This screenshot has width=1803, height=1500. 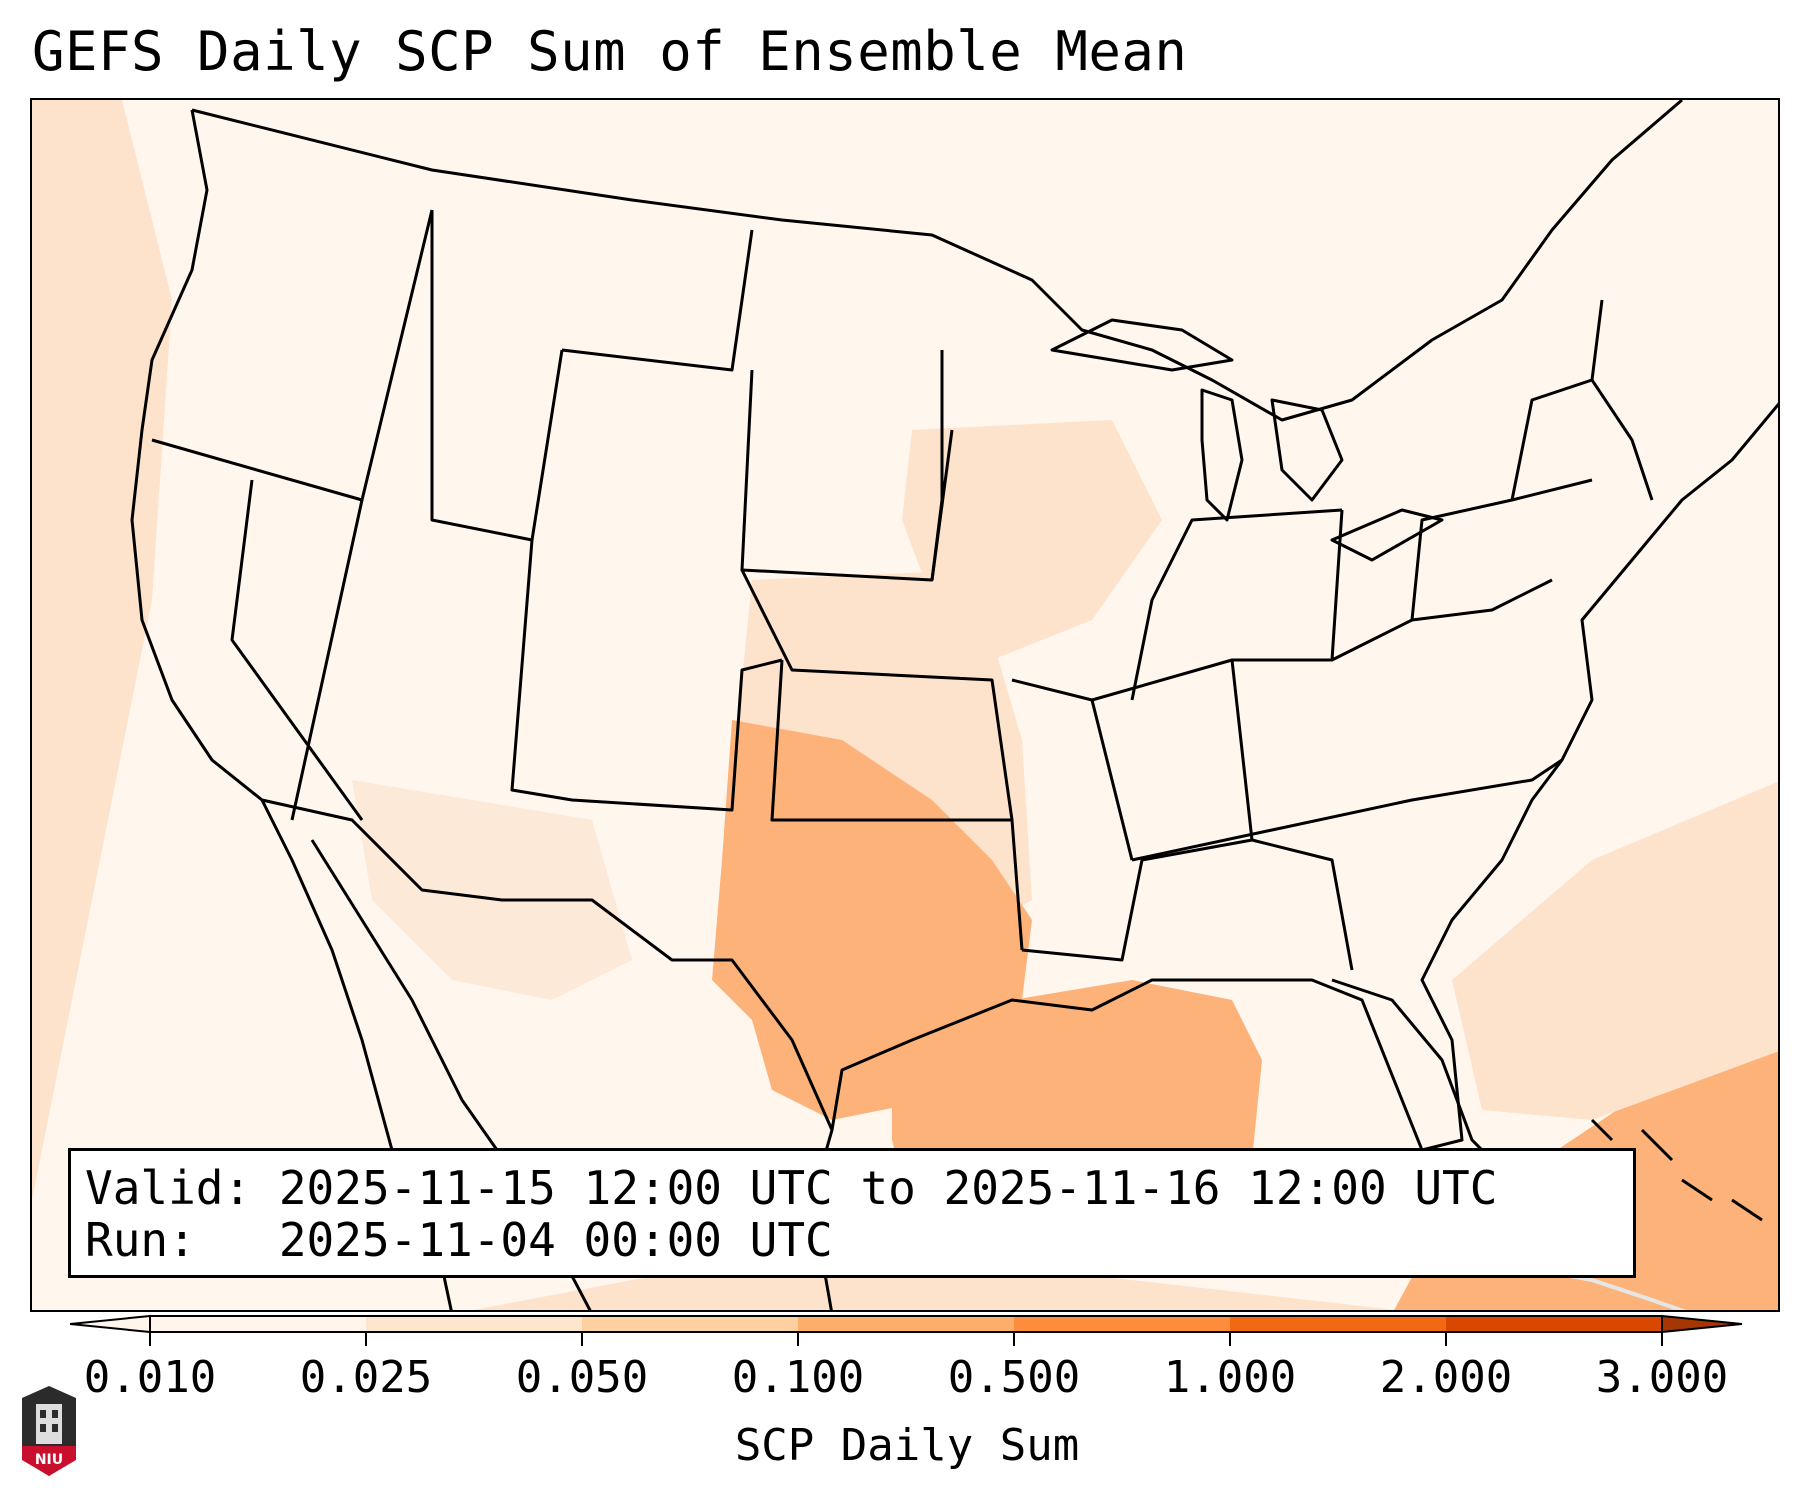 I want to click on lake-huron, so click(x=1307, y=450).